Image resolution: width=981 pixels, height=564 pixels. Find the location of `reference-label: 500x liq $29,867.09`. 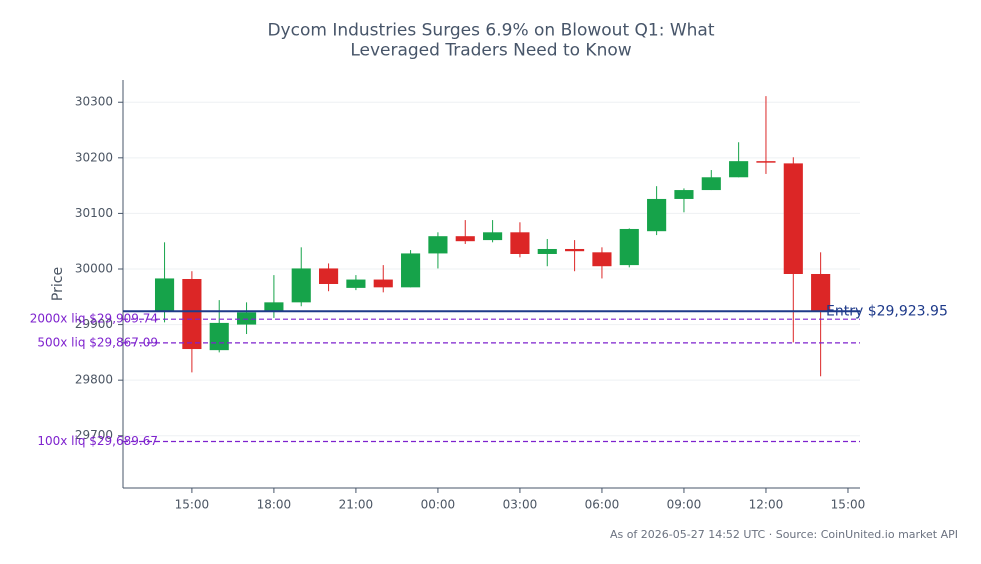

reference-label: 500x liq $29,867.09 is located at coordinates (97, 342).